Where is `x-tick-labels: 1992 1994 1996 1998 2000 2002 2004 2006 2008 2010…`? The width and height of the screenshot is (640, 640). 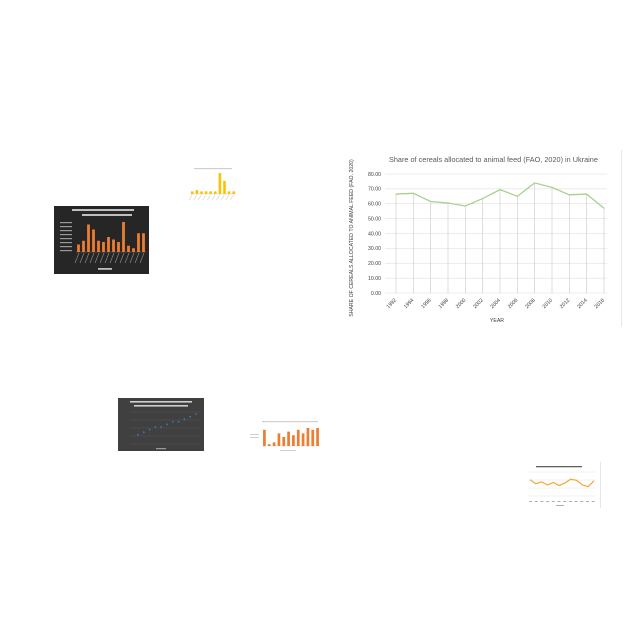 x-tick-labels: 1992 1994 1996 1998 2000 2002 2004 2006 2008 2010… is located at coordinates (496, 304).